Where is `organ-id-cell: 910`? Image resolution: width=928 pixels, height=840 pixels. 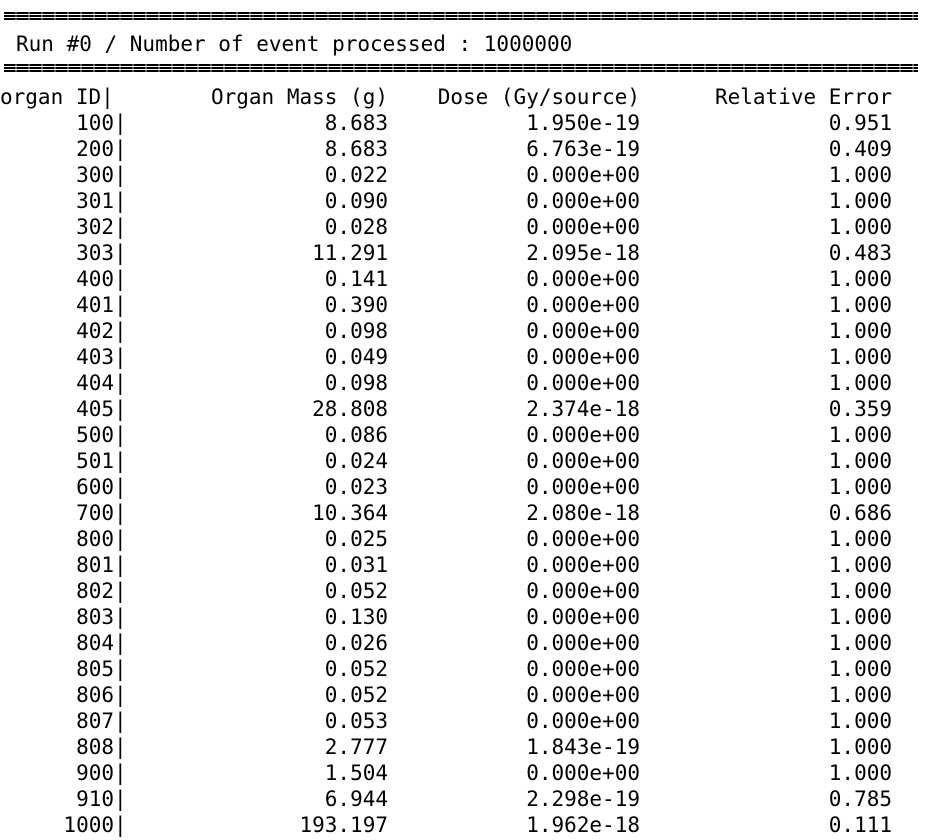
organ-id-cell: 910 is located at coordinates (95, 799).